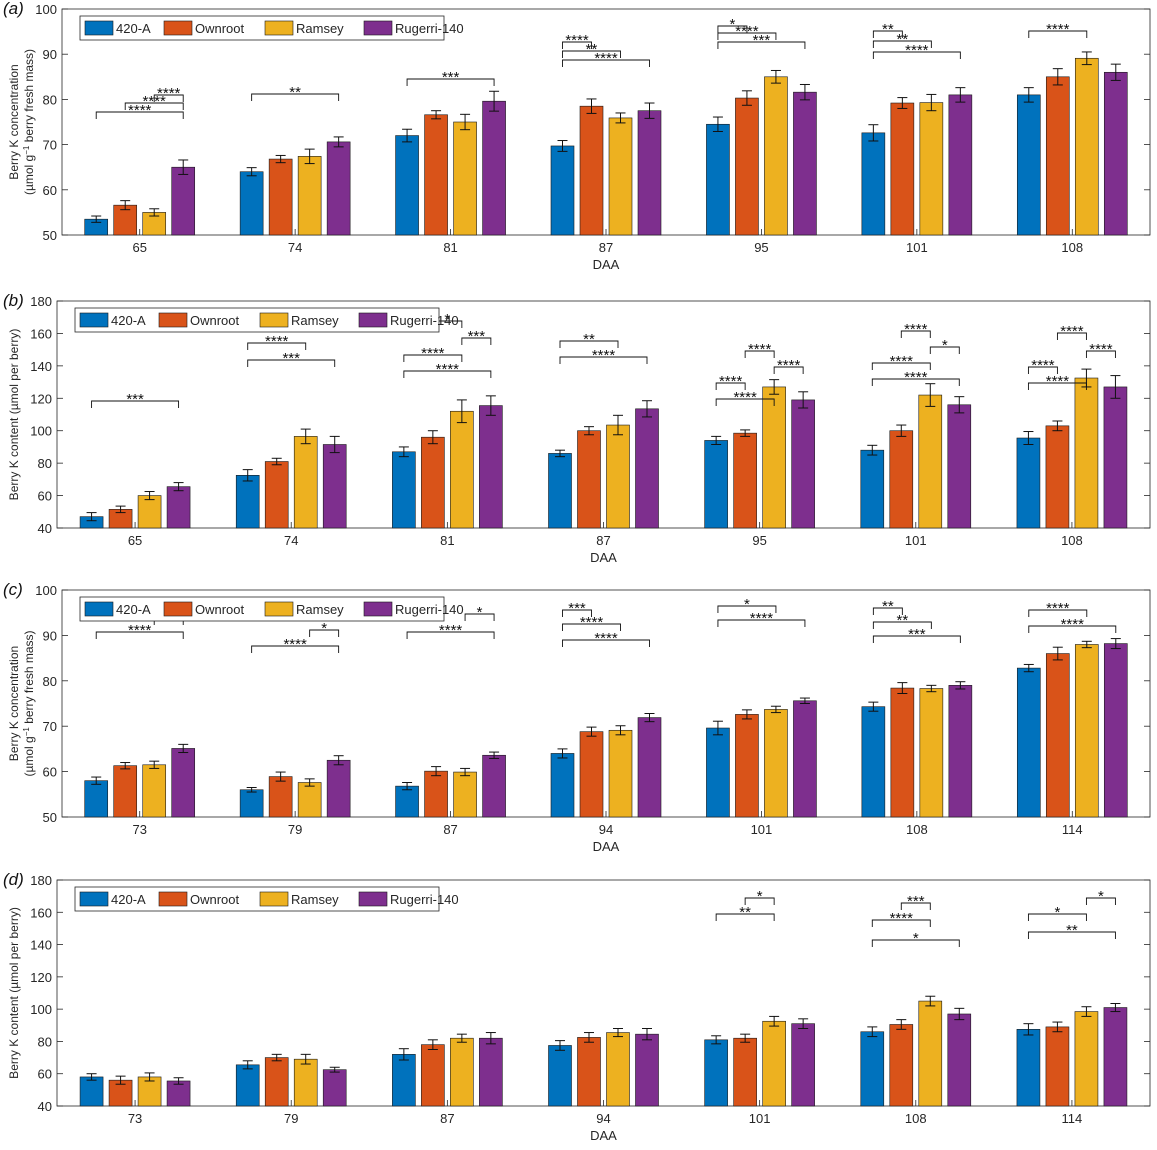 The image size is (1157, 1150). What do you see at coordinates (1072, 1118) in the screenshot?
I see `x-tick-label: 114` at bounding box center [1072, 1118].